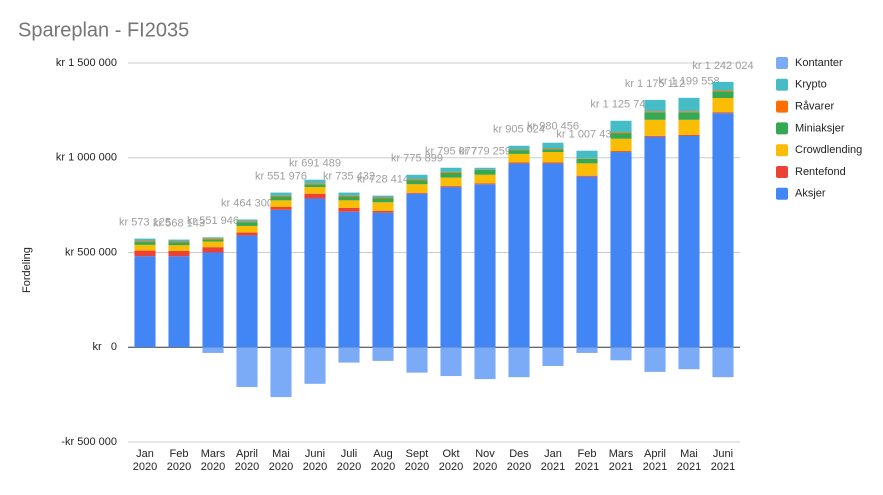  Describe the element at coordinates (689, 460) in the screenshot. I see `x-tick-label: Mai 2021` at that location.